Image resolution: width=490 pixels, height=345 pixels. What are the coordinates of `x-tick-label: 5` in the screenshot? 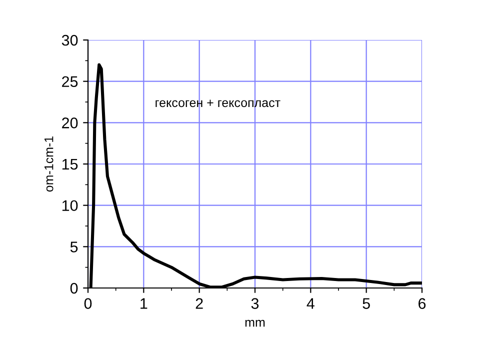 It's located at (366, 303).